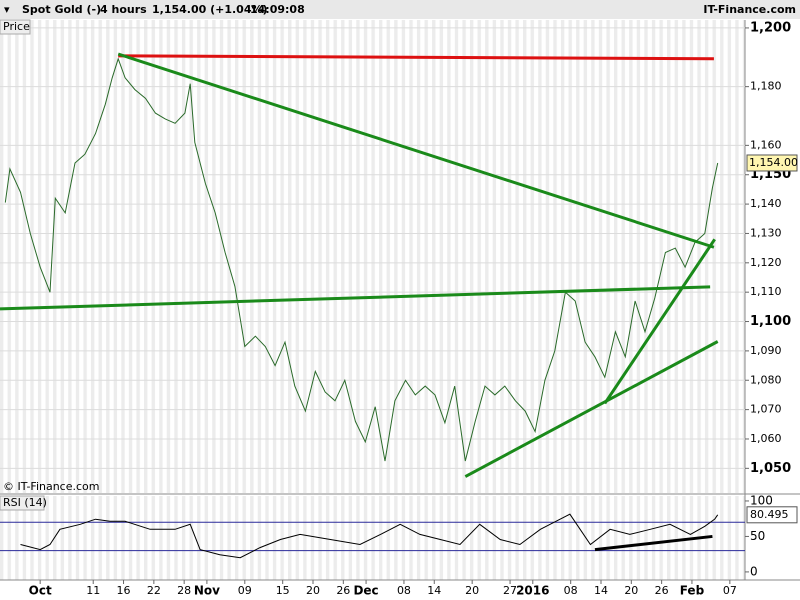  Describe the element at coordinates (770, 27) in the screenshot. I see `y-tick-label: 1,200` at that location.